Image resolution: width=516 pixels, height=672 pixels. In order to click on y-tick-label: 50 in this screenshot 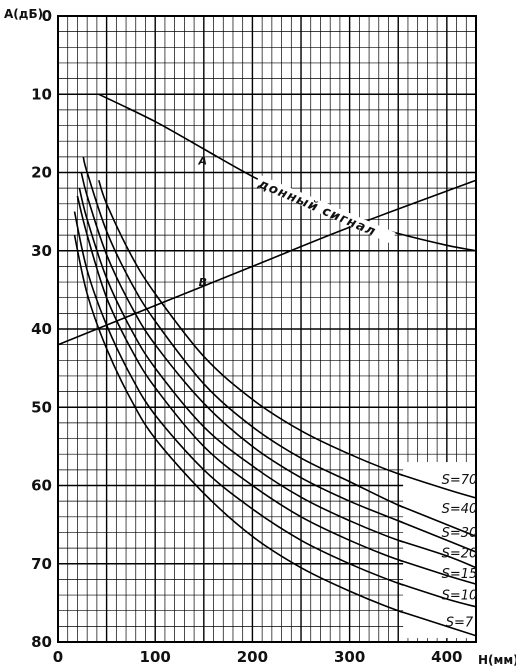, I will do `click(41, 407)`.